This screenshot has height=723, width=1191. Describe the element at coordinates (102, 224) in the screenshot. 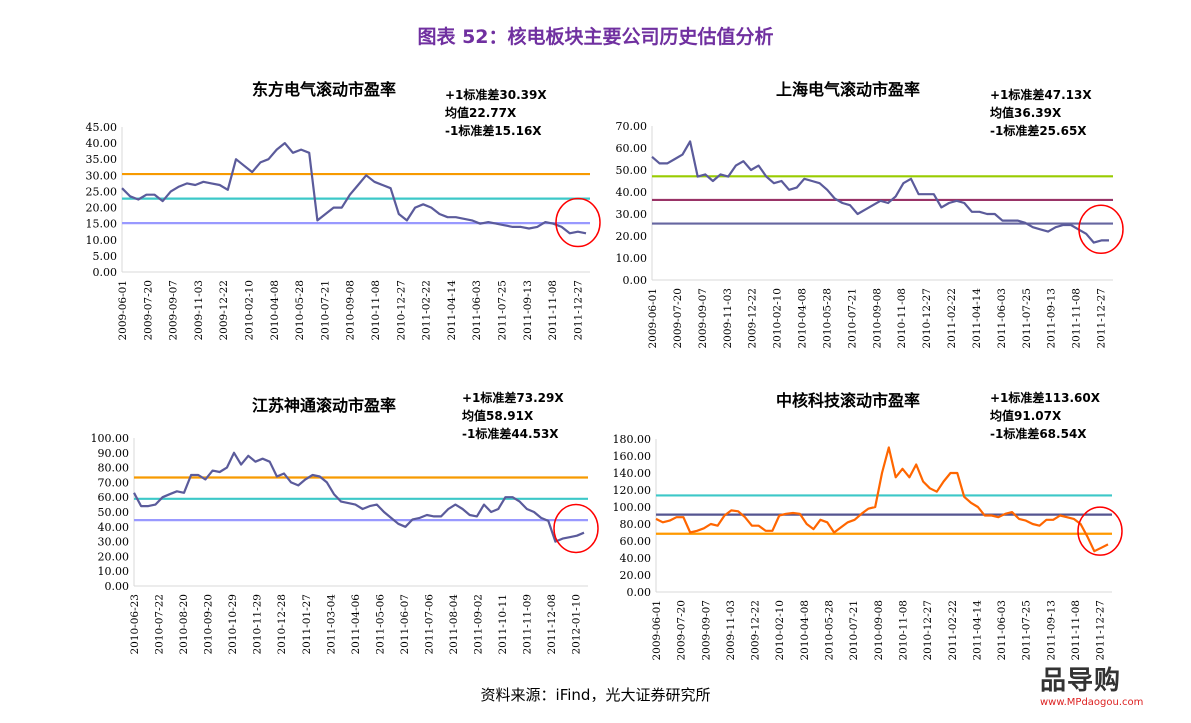

I see `y-tick-label: 15.00` at that location.